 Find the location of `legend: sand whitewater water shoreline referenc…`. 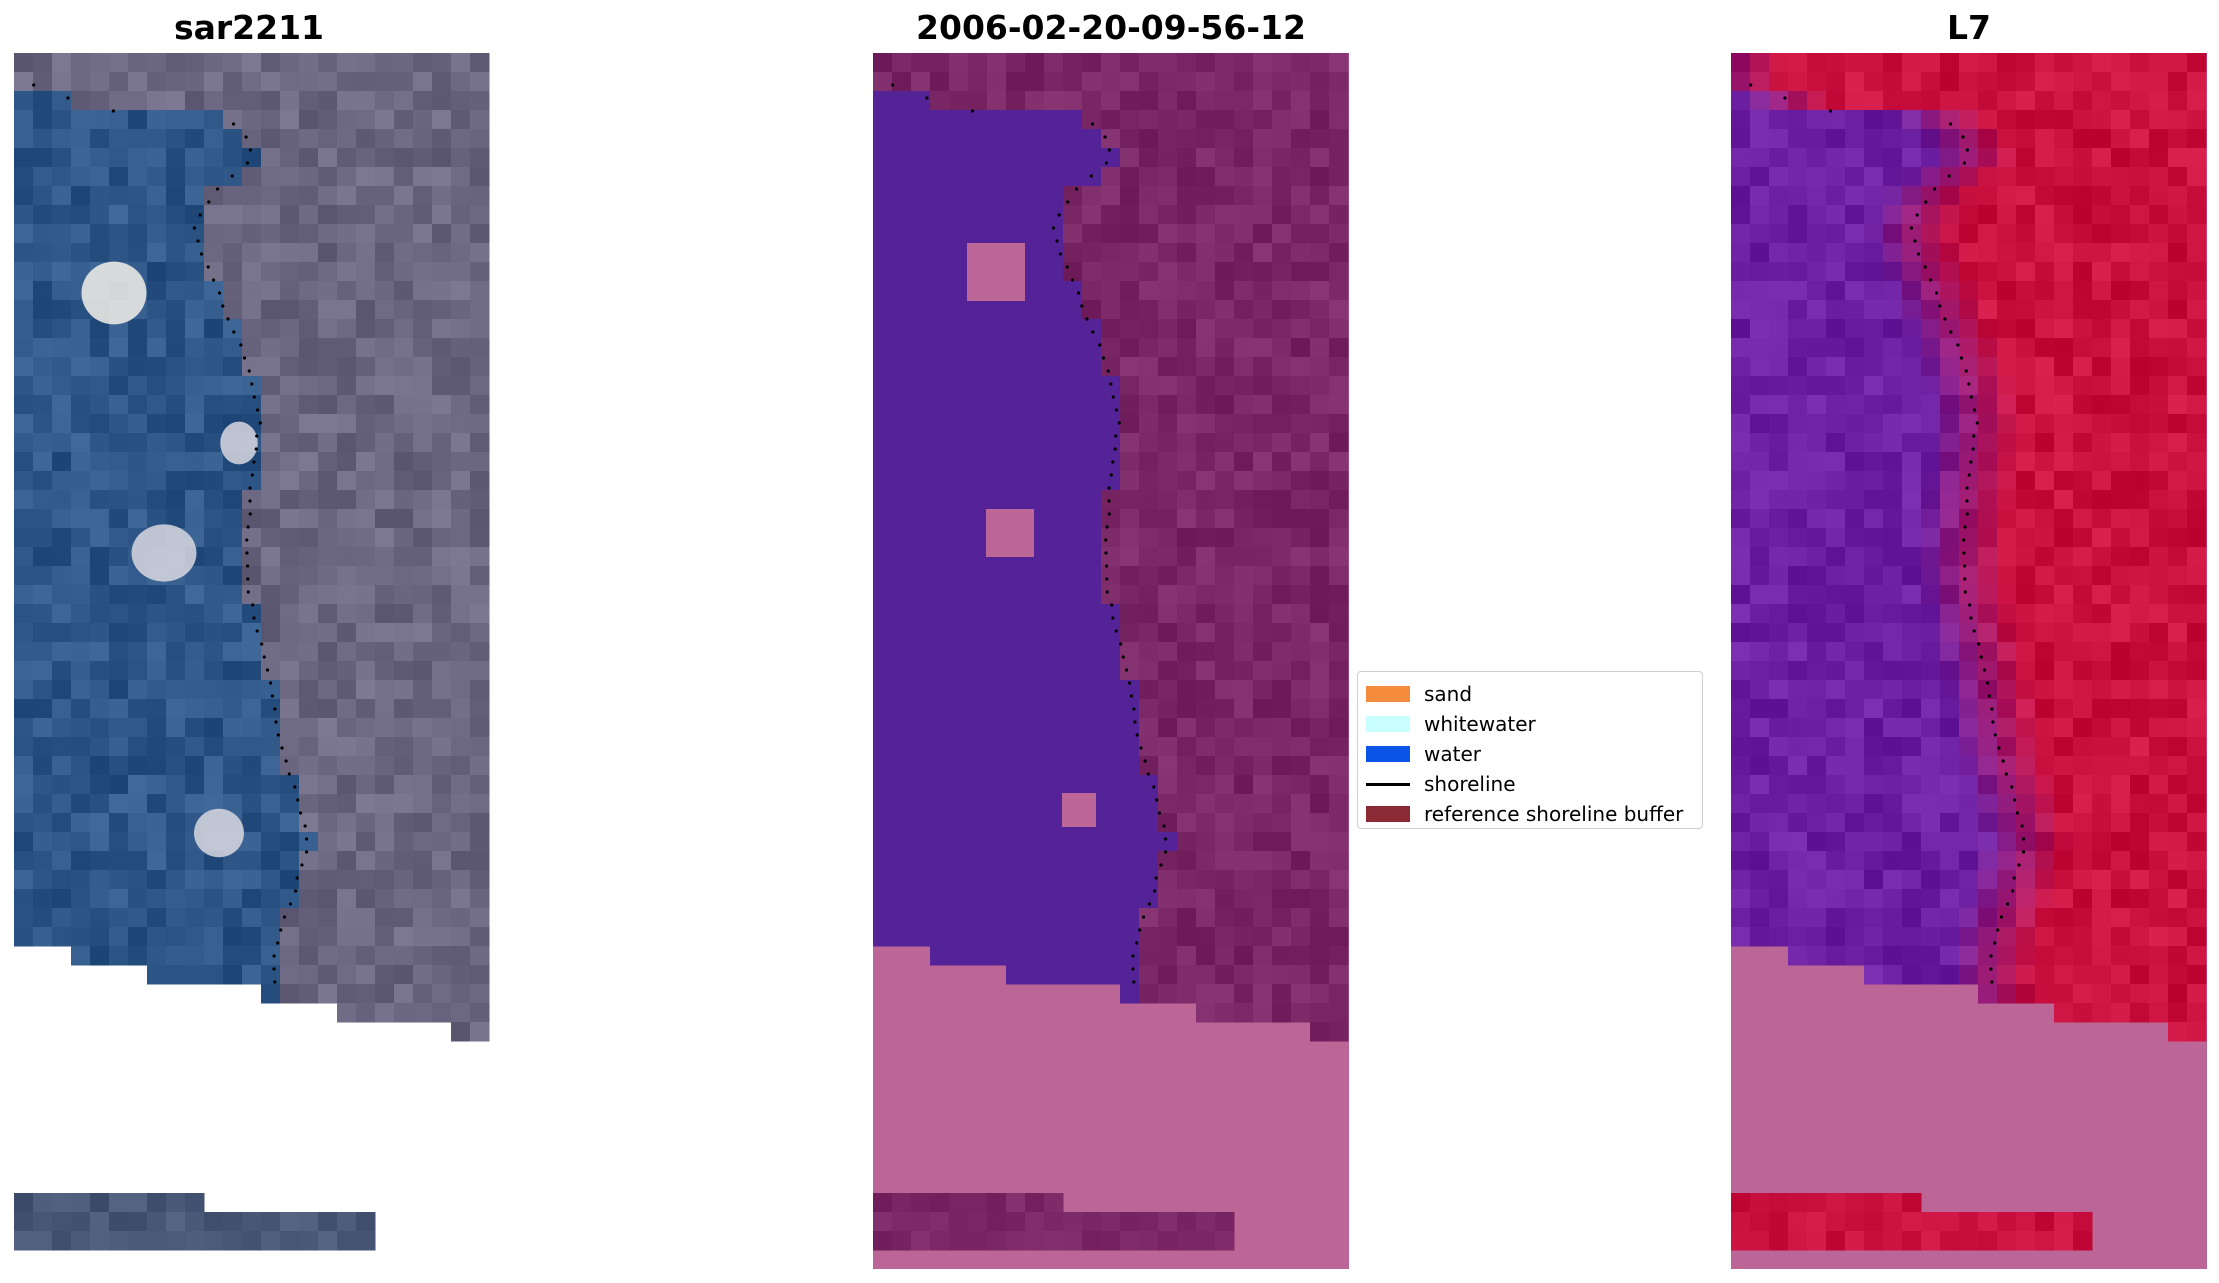

legend: sand whitewater water shoreline referenc… is located at coordinates (1530, 750).